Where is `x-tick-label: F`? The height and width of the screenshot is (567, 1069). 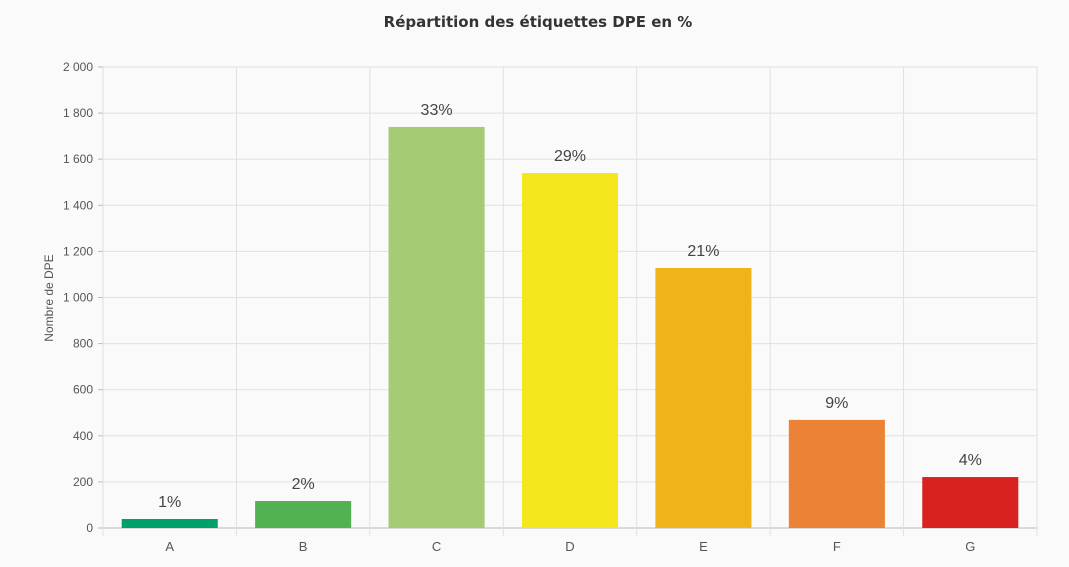 x-tick-label: F is located at coordinates (837, 546).